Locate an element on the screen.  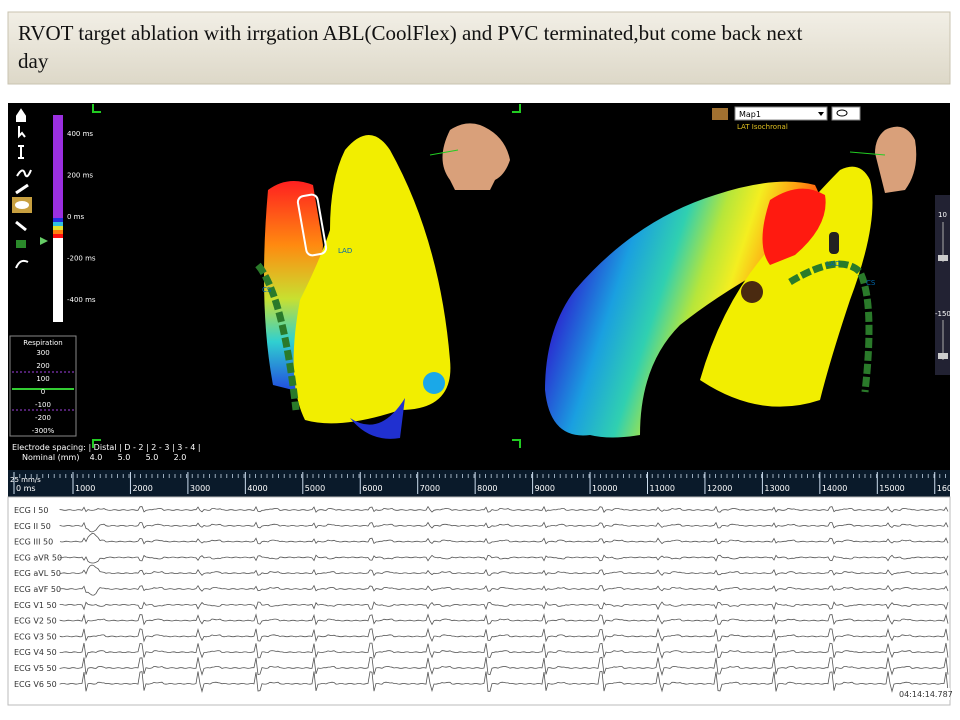
timeline-label: 0 ms is located at coordinates (26, 488).